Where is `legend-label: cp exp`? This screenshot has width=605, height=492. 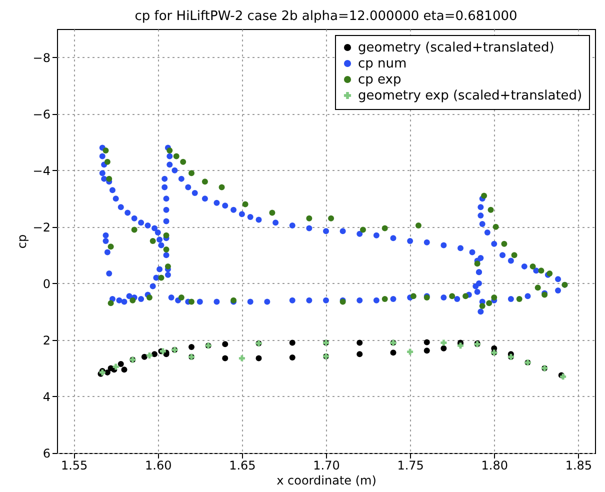 legend-label: cp exp is located at coordinates (380, 80).